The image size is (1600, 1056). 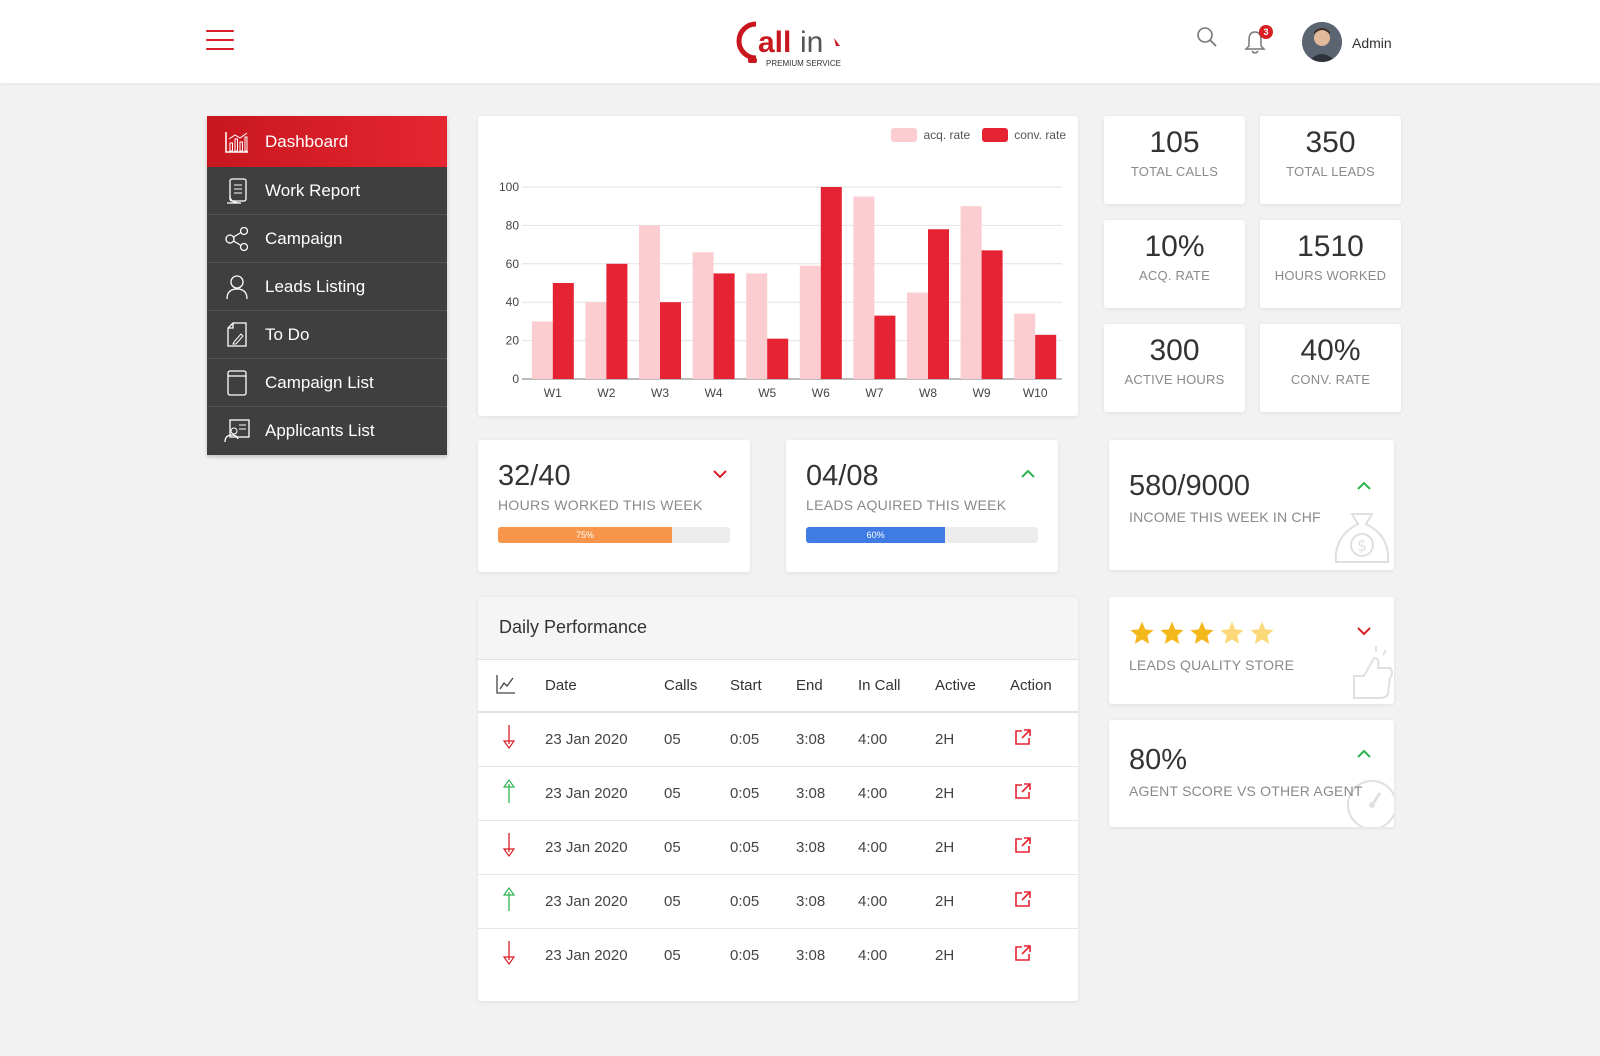 I want to click on column-header: Calls, so click(x=697, y=686).